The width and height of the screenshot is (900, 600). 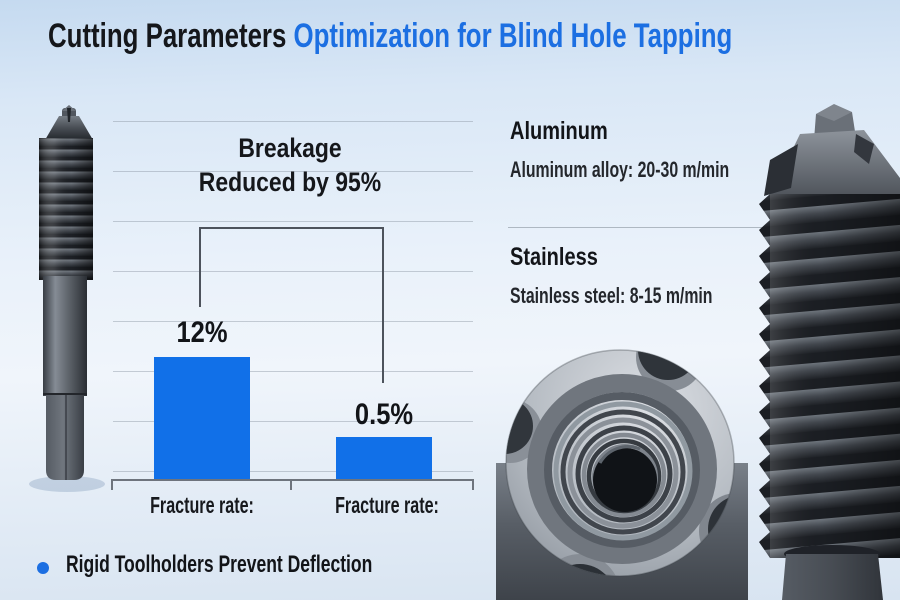 I want to click on bullet-point-icon, so click(x=43, y=568).